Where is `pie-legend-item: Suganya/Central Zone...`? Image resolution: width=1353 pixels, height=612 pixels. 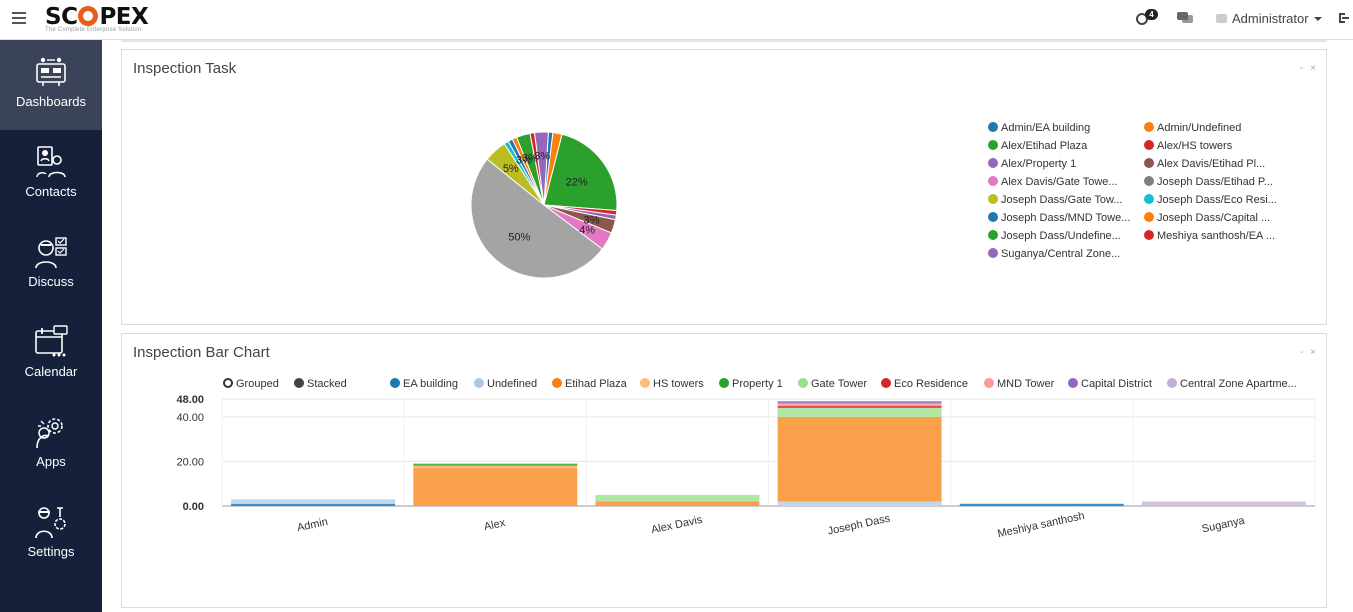
pie-legend-item: Suganya/Central Zone... is located at coordinates (1054, 254).